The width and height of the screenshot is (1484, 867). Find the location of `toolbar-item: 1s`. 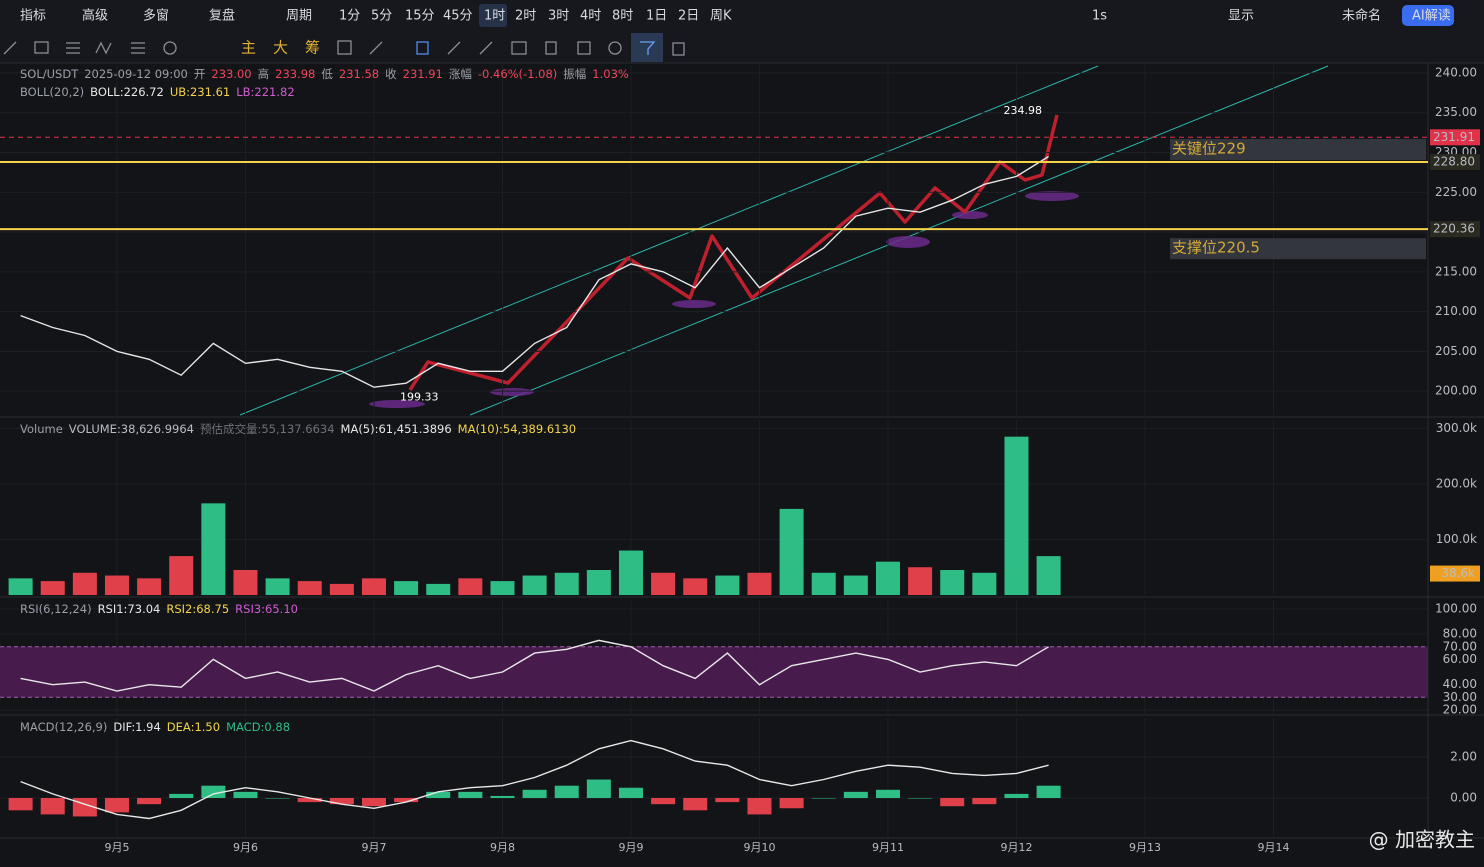

toolbar-item: 1s is located at coordinates (1099, 16).